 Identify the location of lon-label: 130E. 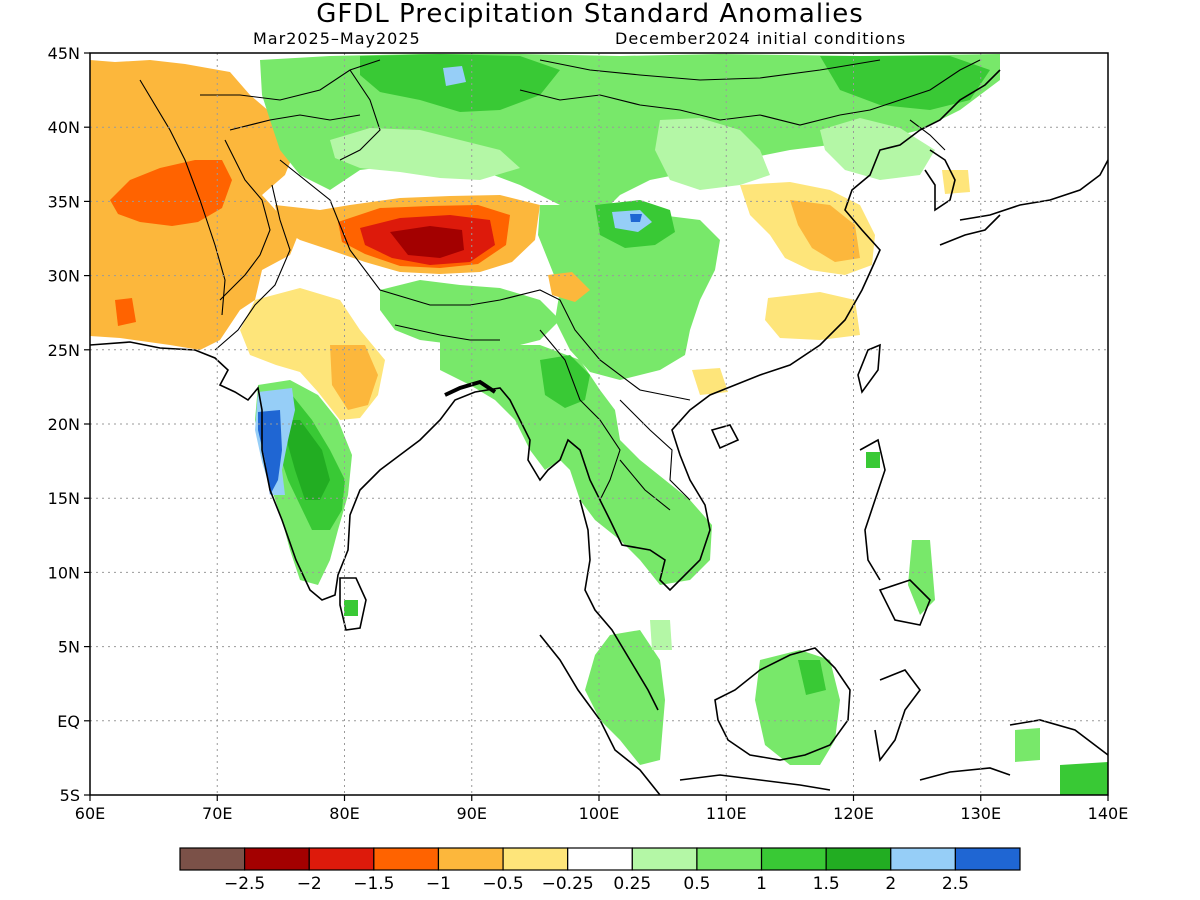
(980, 813).